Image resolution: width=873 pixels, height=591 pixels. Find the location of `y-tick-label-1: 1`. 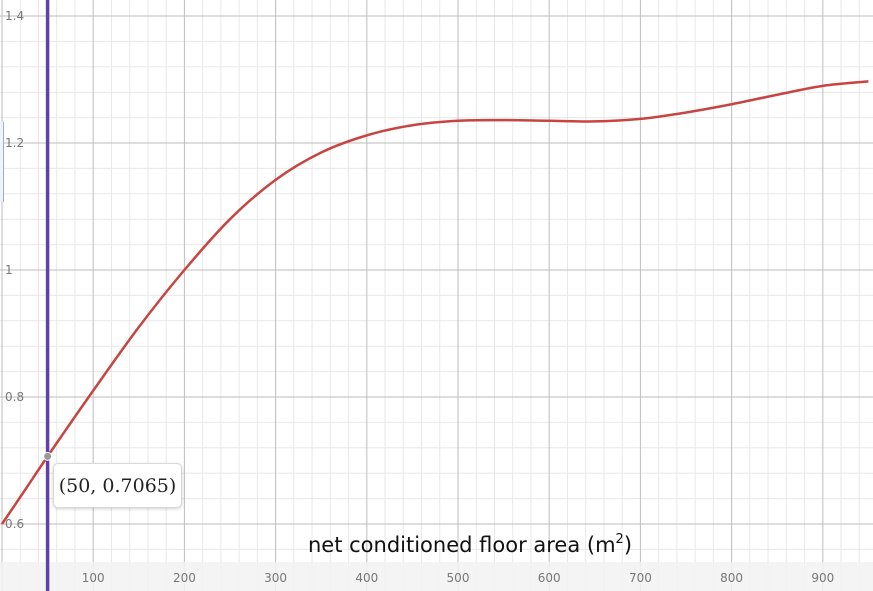

y-tick-label-1: 1 is located at coordinates (9, 270).